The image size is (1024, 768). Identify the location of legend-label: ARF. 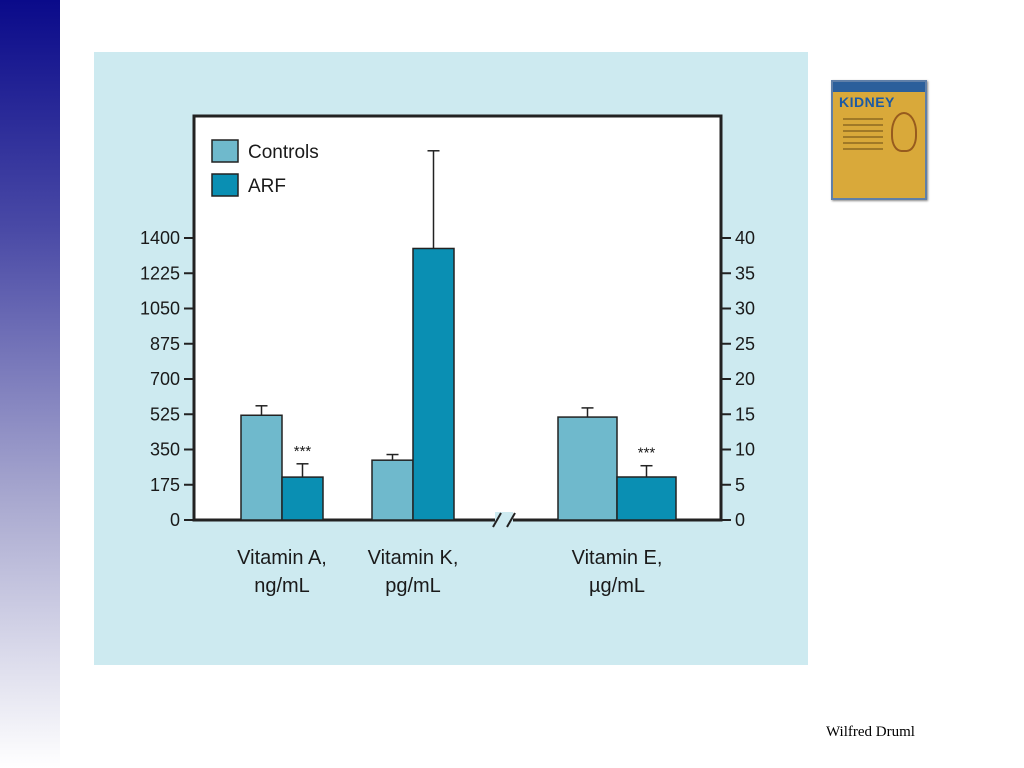
(267, 186).